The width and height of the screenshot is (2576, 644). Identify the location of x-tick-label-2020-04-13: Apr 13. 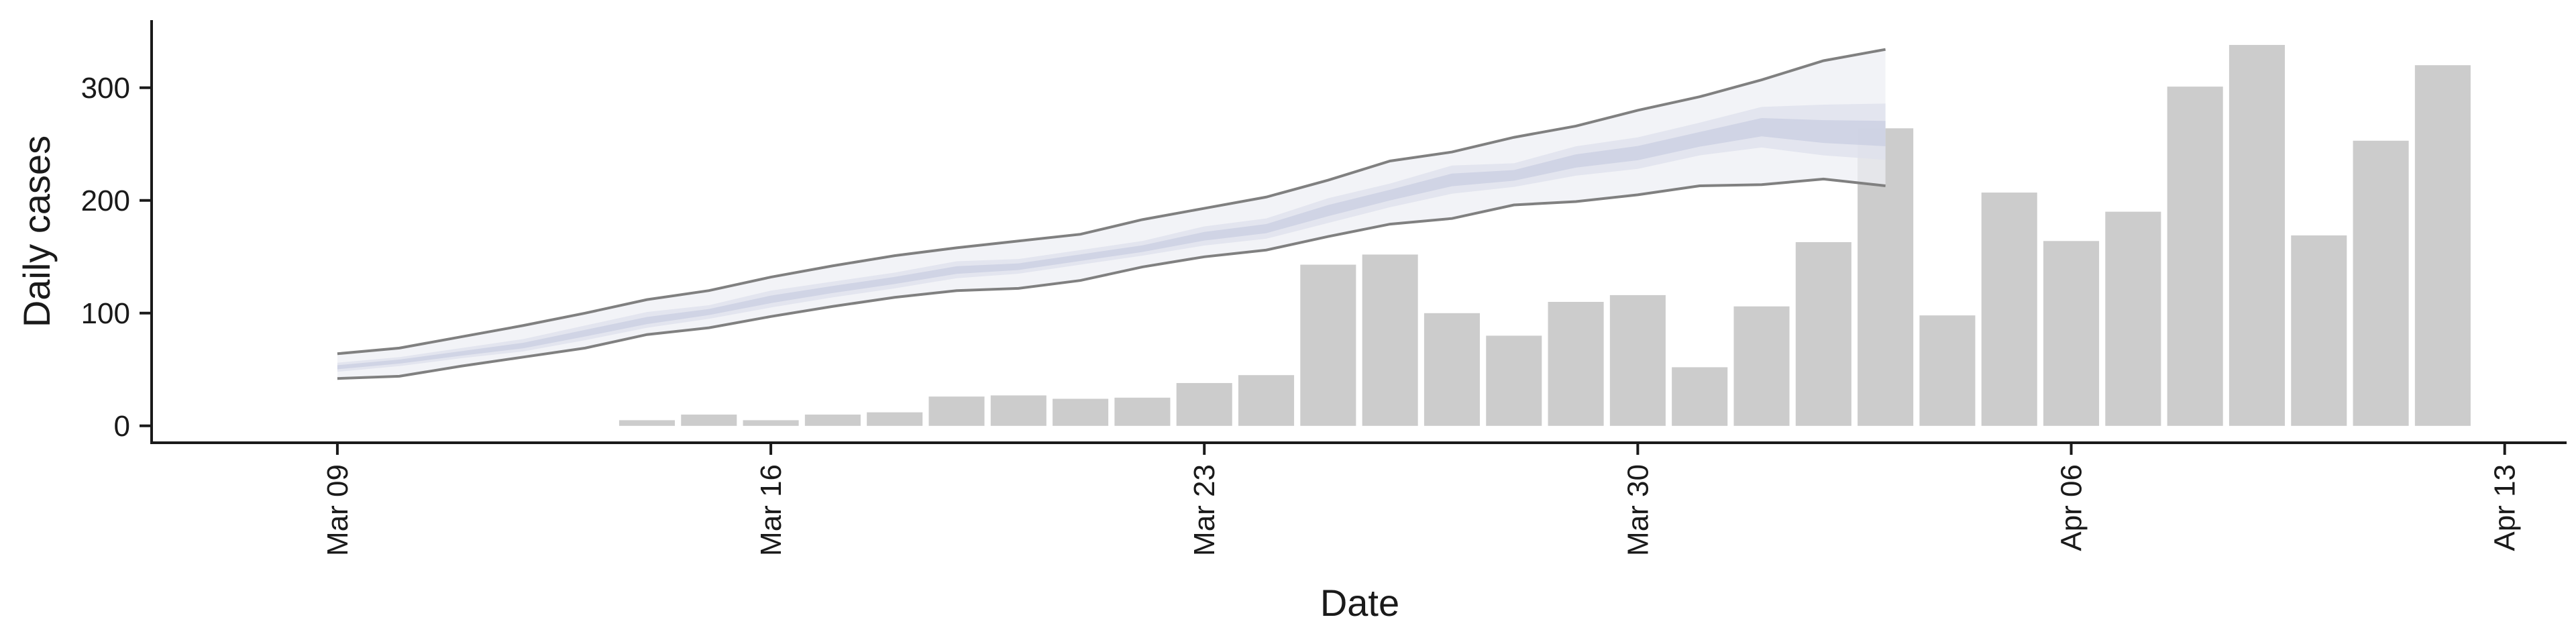
(2505, 507).